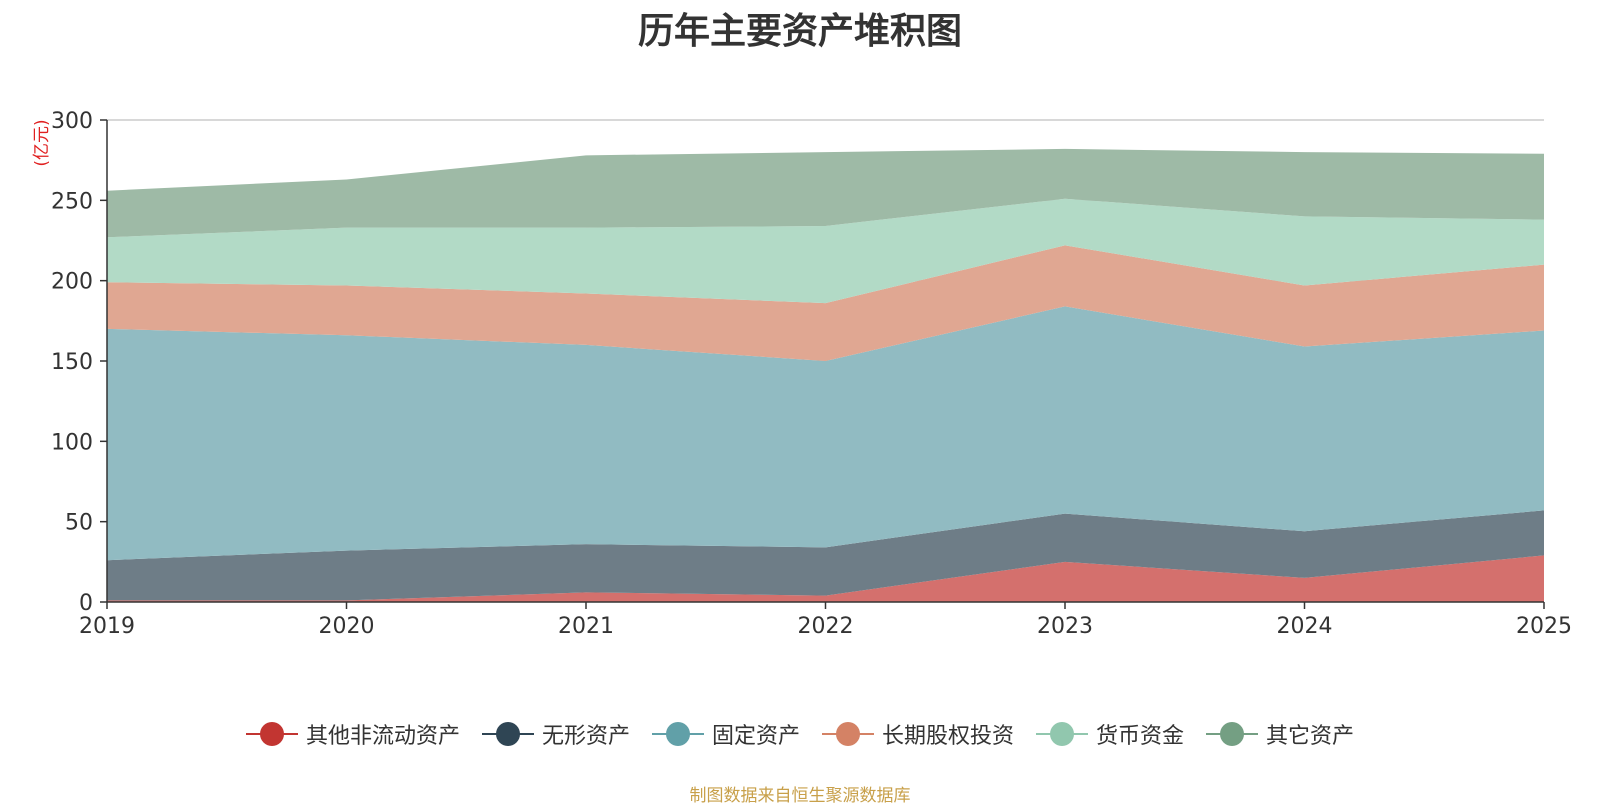 Image resolution: width=1600 pixels, height=806 pixels. What do you see at coordinates (826, 626) in the screenshot?
I see `x-tick-label-2022: 2022` at bounding box center [826, 626].